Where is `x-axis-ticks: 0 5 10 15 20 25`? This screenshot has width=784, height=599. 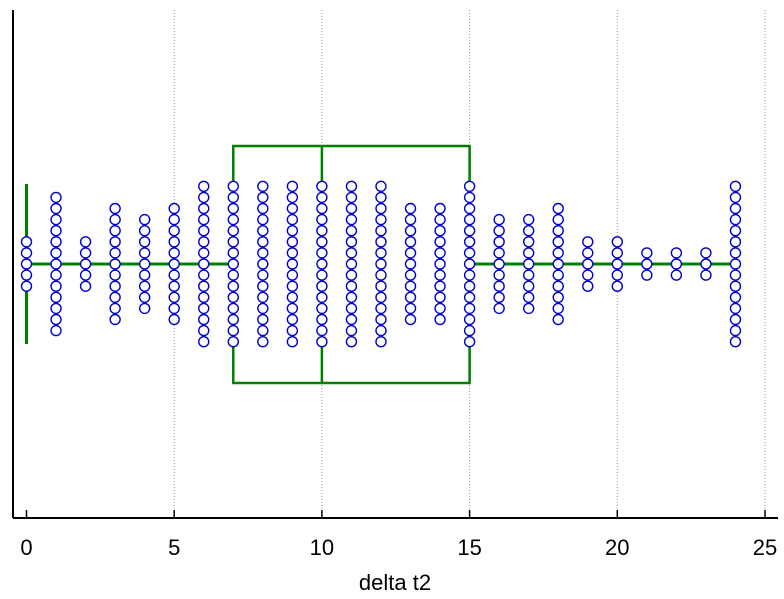
x-axis-ticks: 0 5 10 15 20 25 is located at coordinates (398, 535).